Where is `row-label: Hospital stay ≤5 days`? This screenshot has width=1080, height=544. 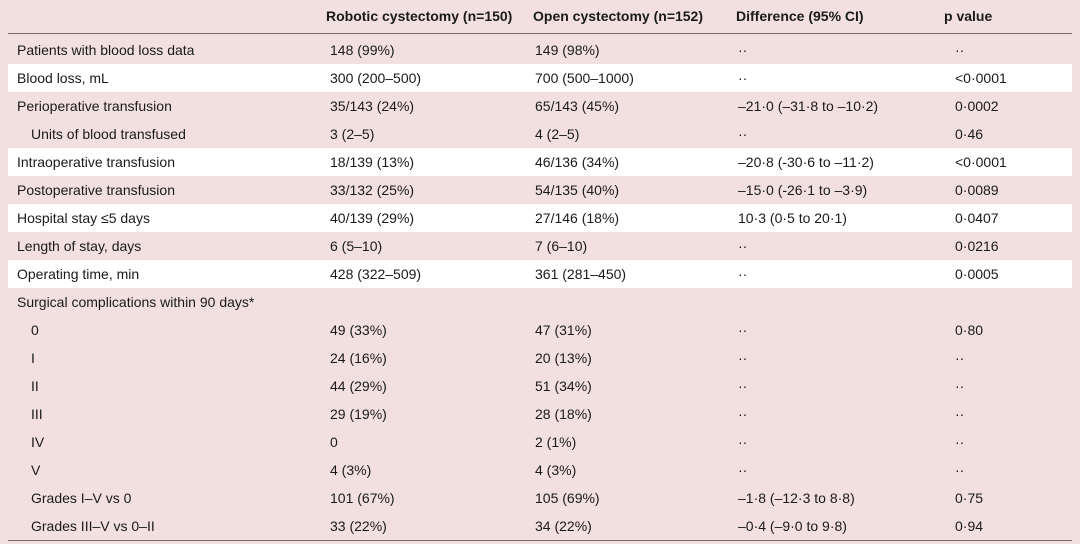 row-label: Hospital stay ≤5 days is located at coordinates (83, 218).